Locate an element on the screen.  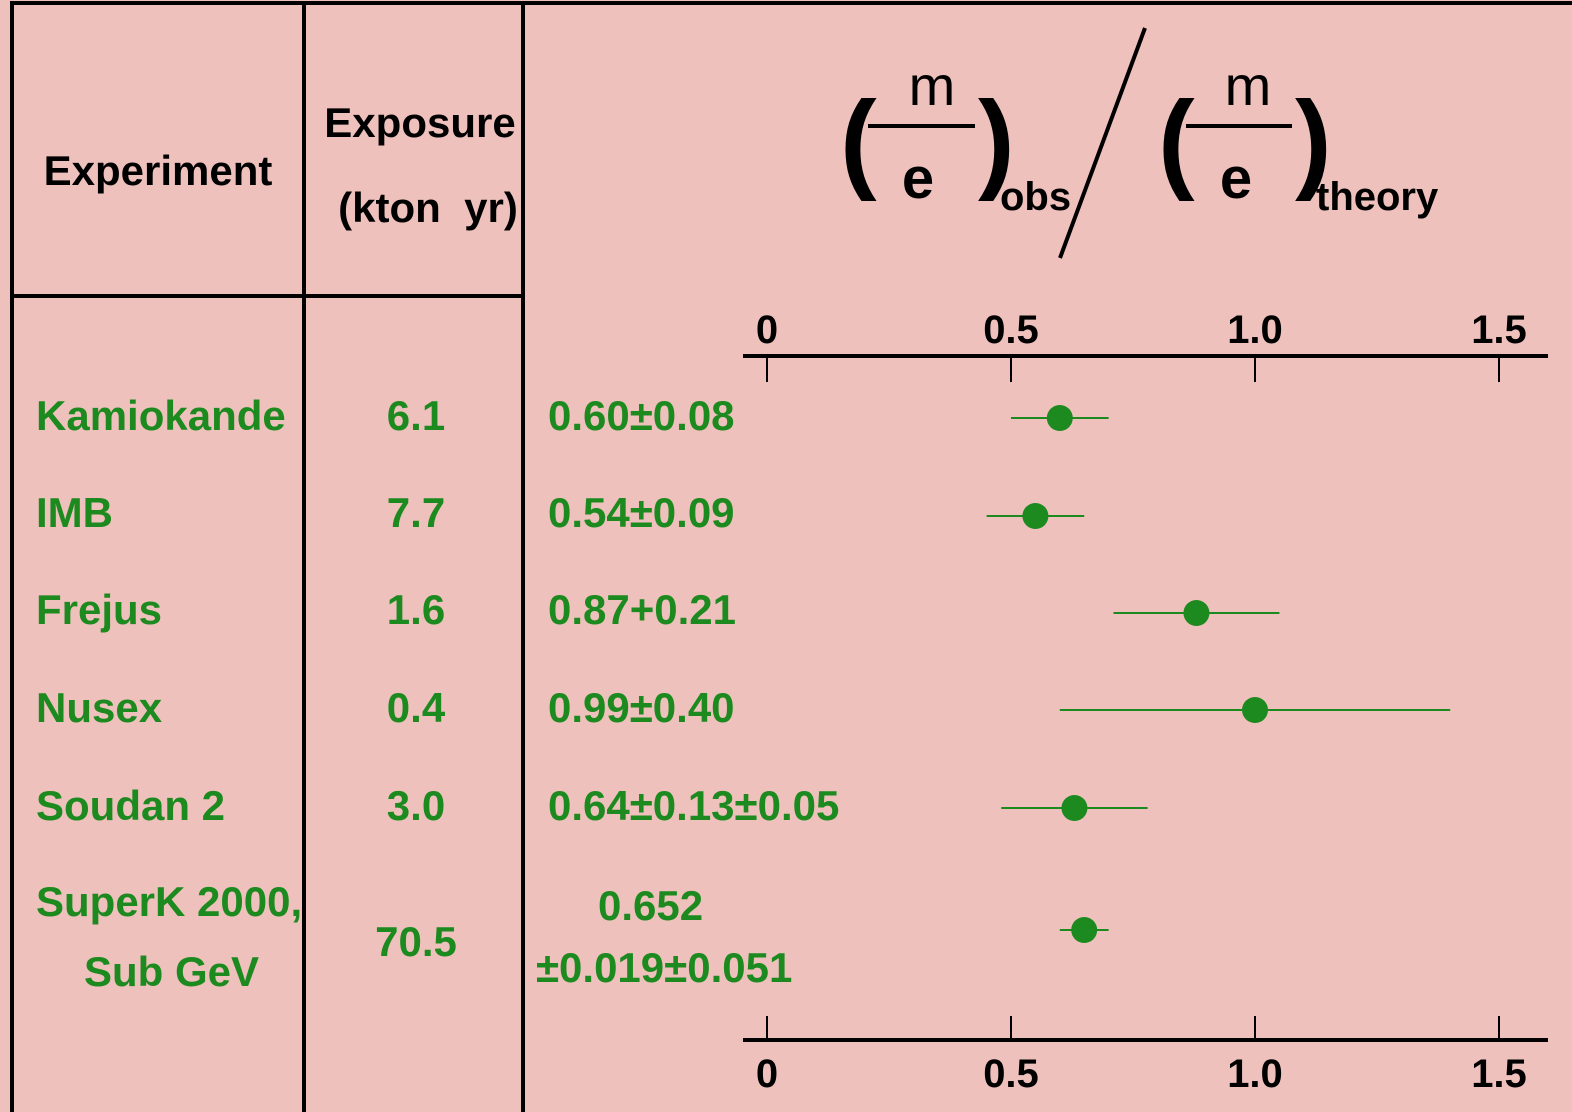
top-tick-label: 1.5 is located at coordinates (1499, 330).